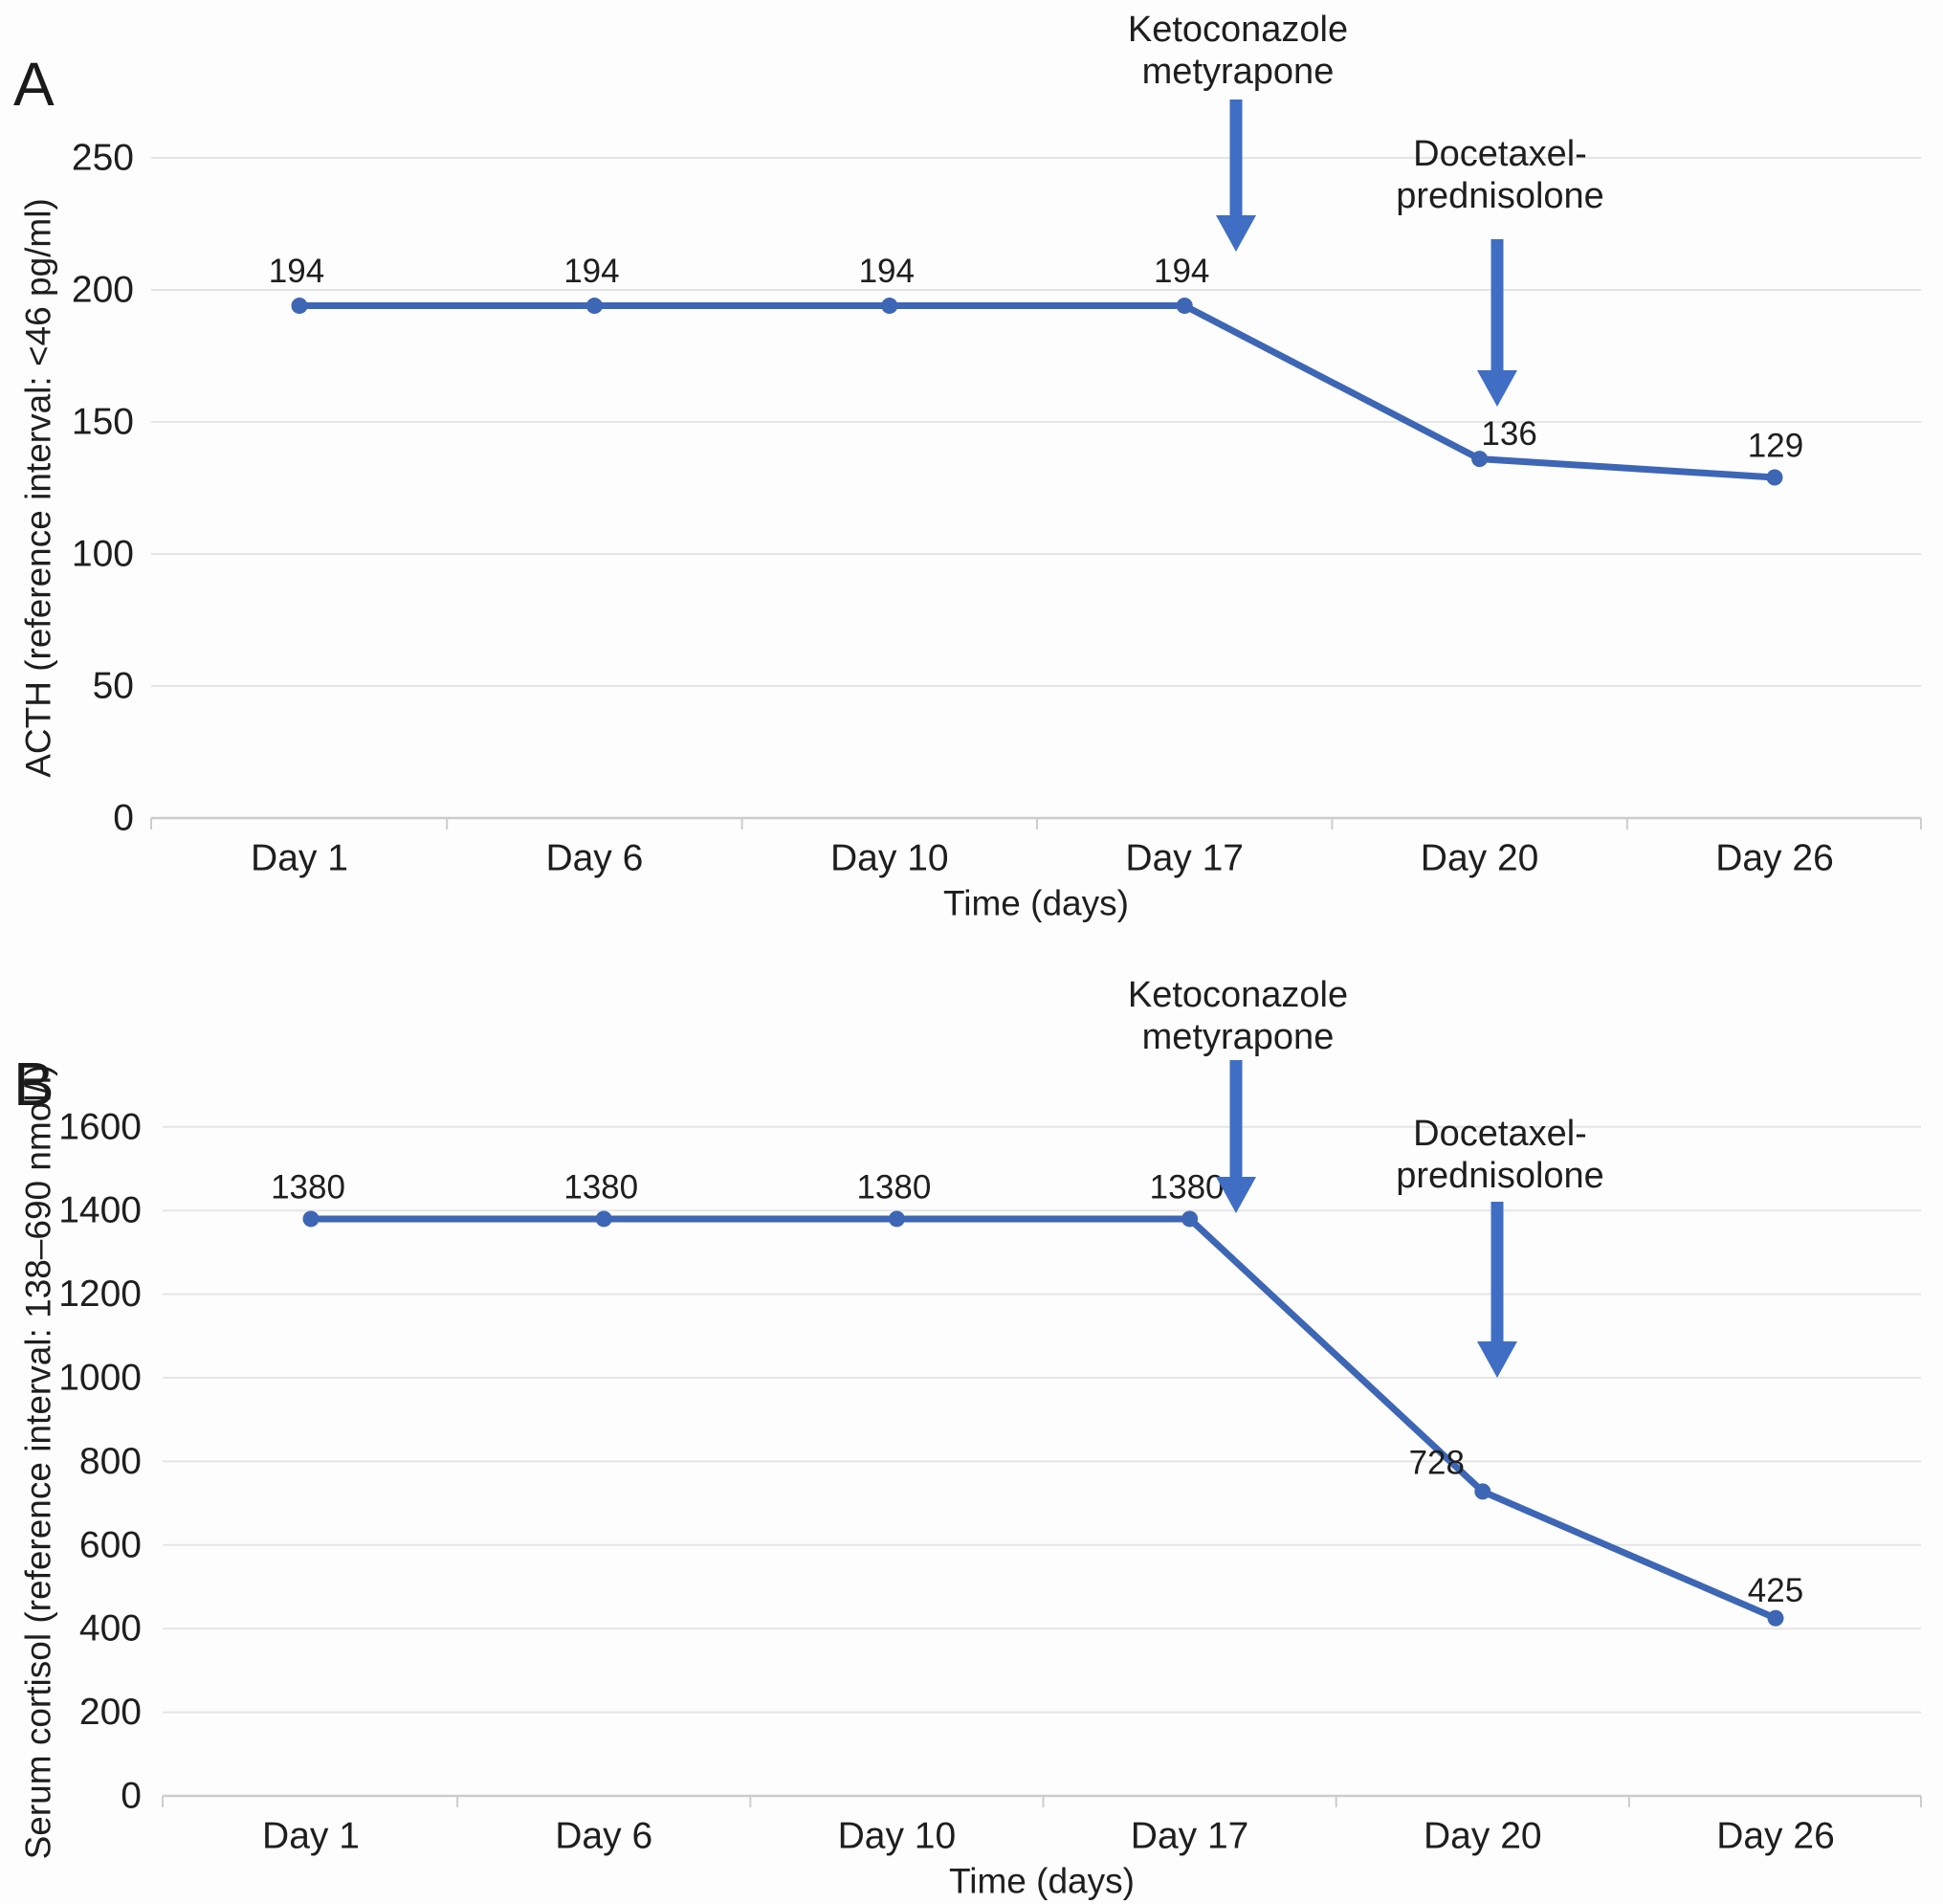 The height and width of the screenshot is (1904, 1943). Describe the element at coordinates (100, 1210) in the screenshot. I see `y-tick-label: 1400` at that location.